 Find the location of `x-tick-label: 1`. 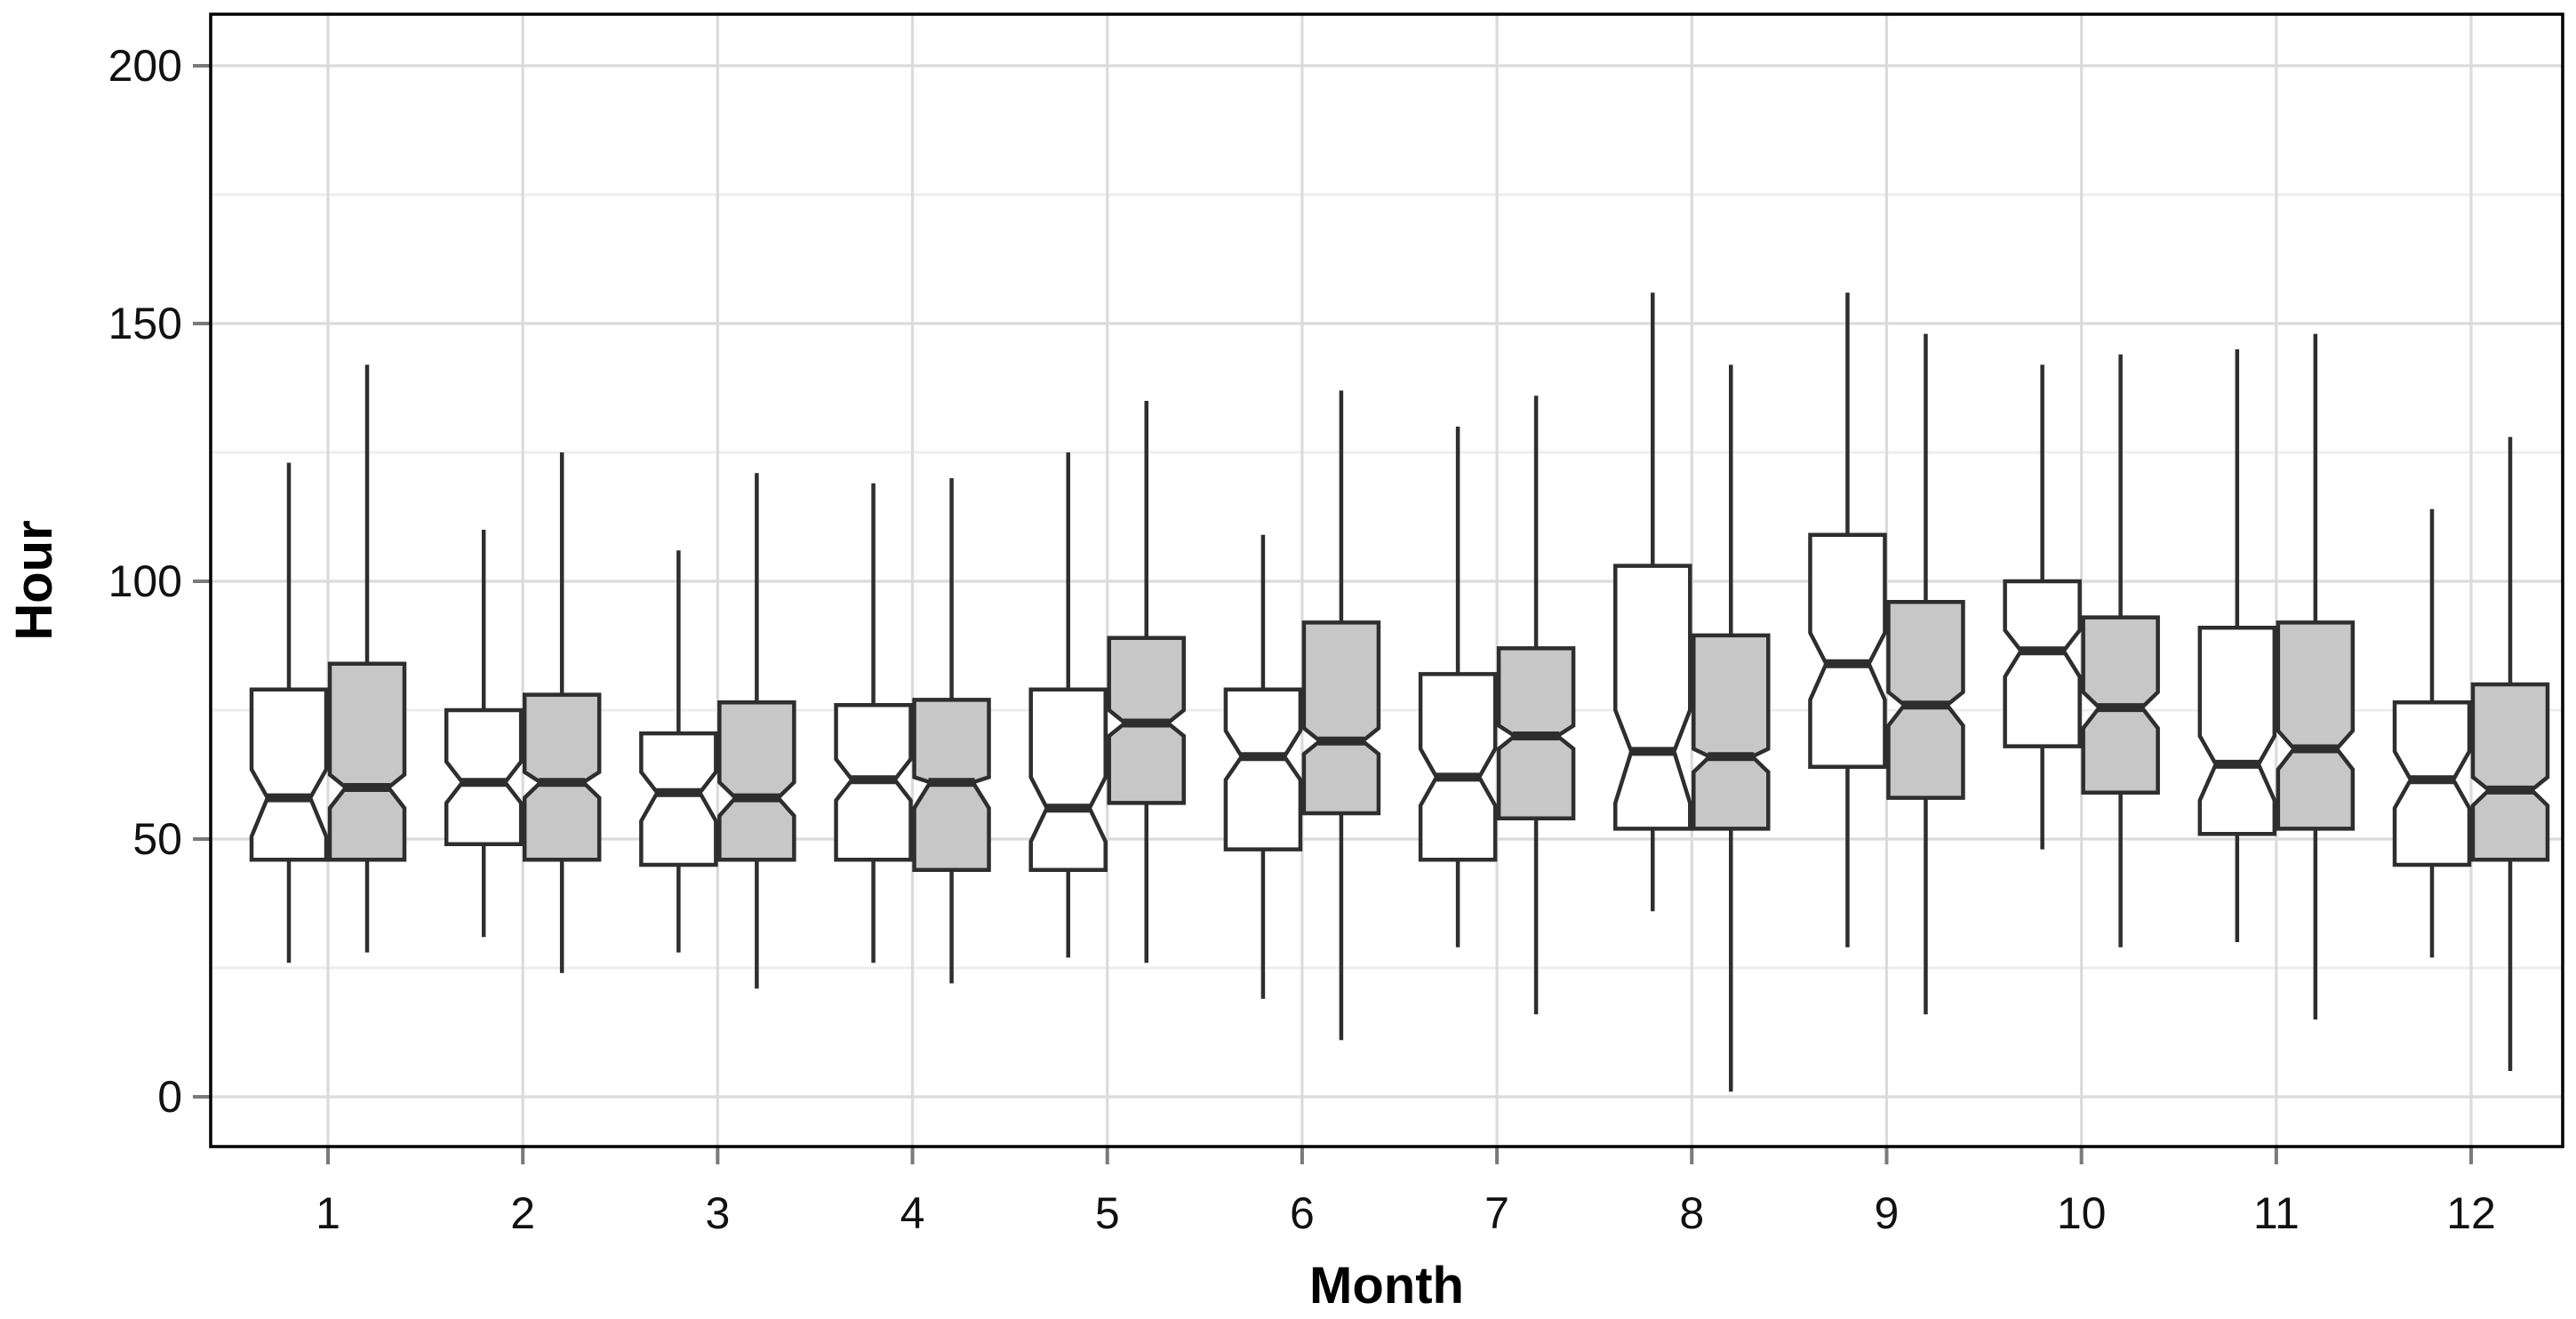

x-tick-label: 1 is located at coordinates (328, 1213).